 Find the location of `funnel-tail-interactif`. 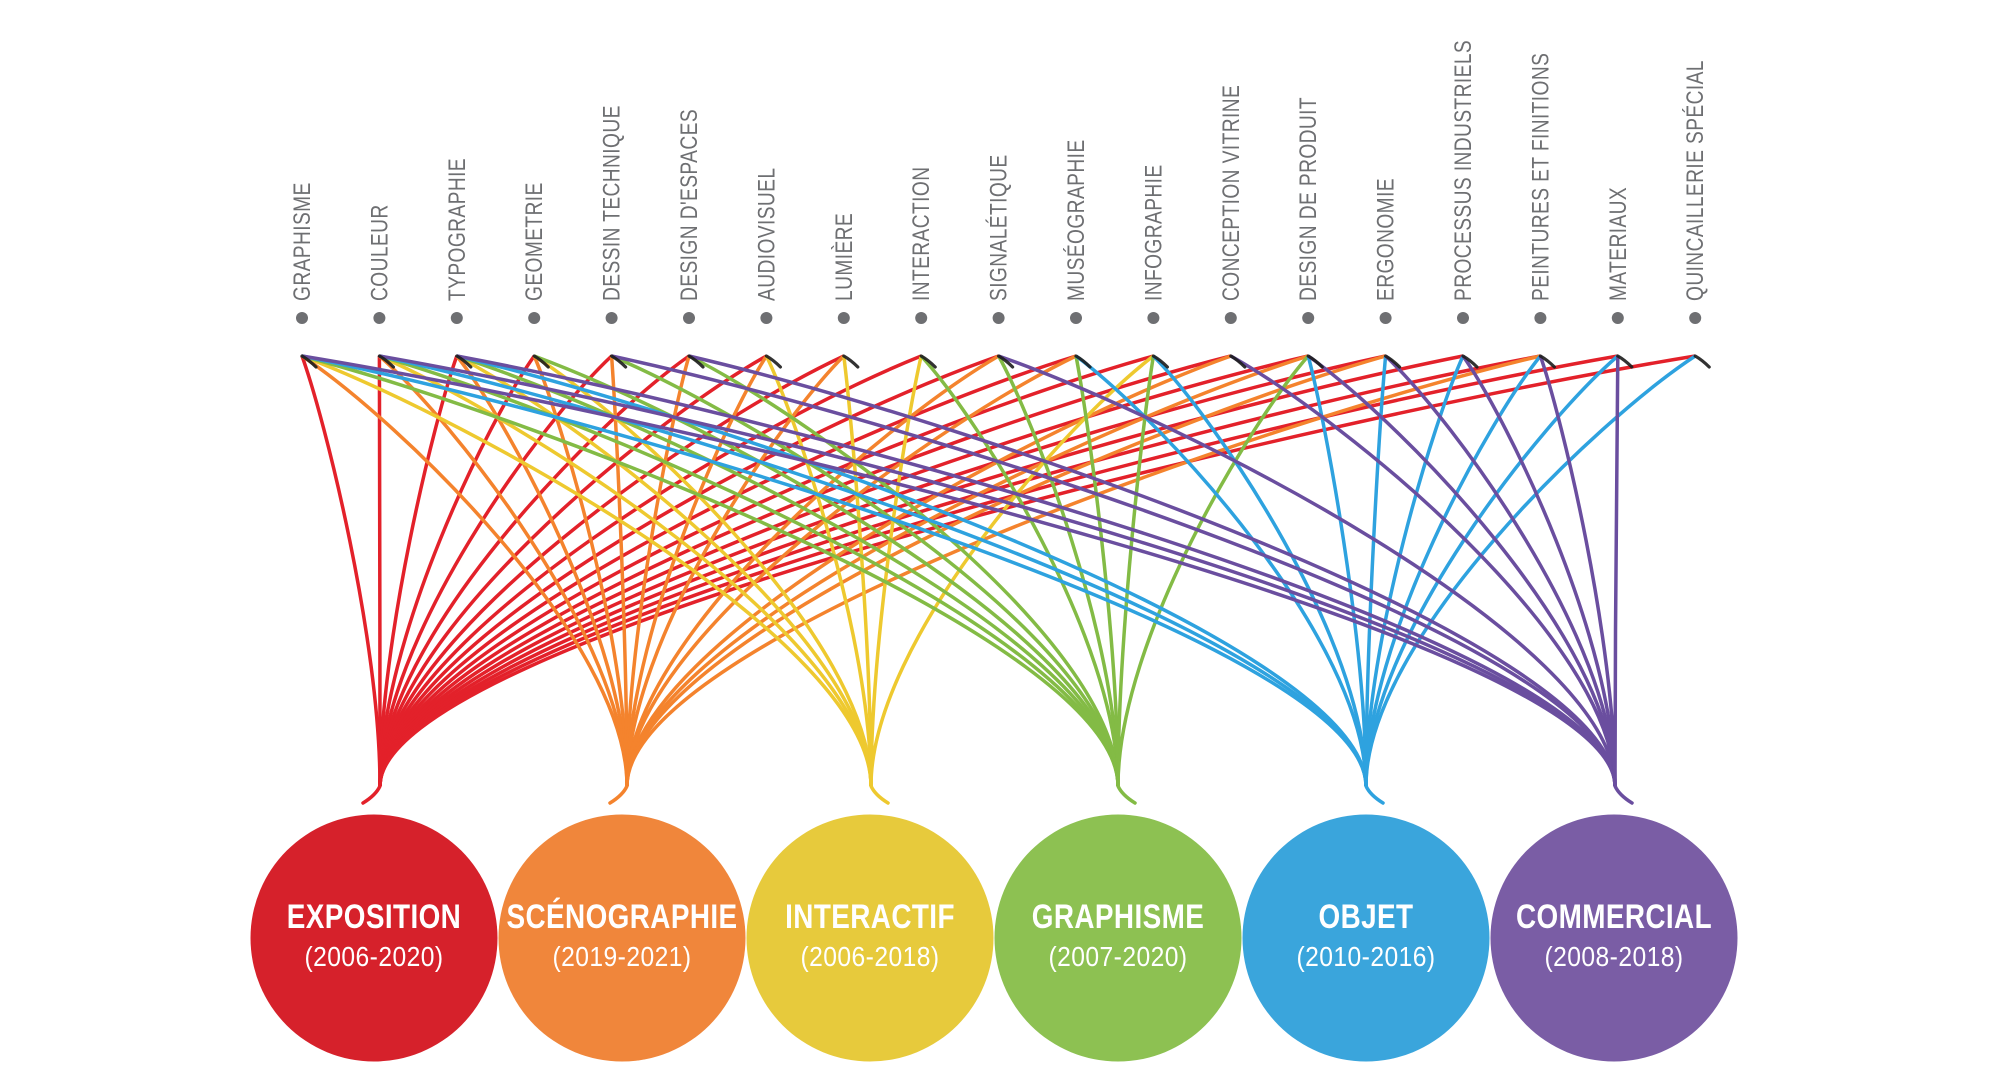

funnel-tail-interactif is located at coordinates (879, 794).